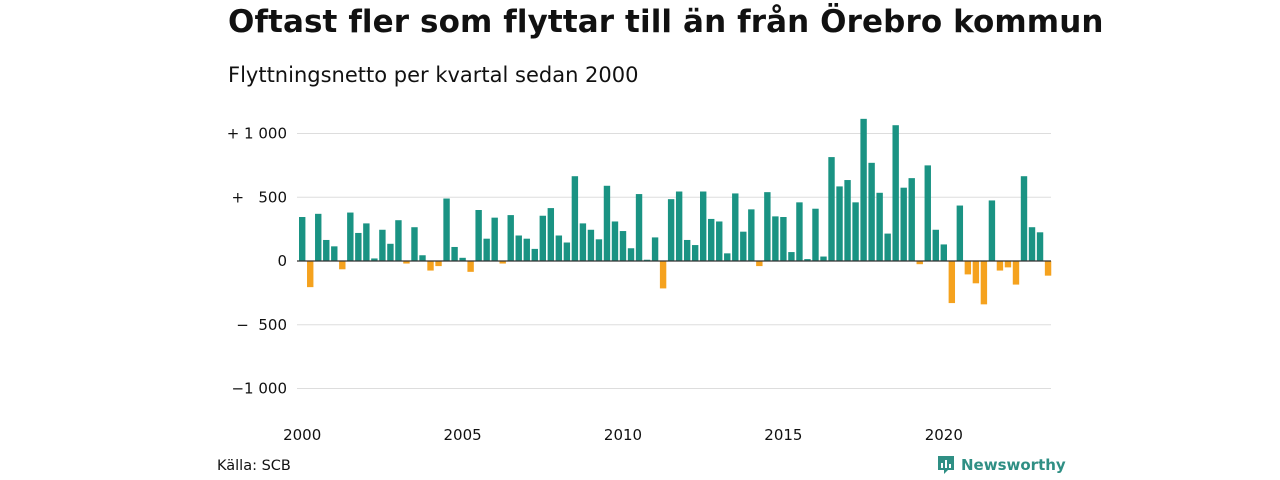 The image size is (1280, 480). I want to click on x-axis-labels: 2000 2005 2010 2015 2020, so click(623, 435).